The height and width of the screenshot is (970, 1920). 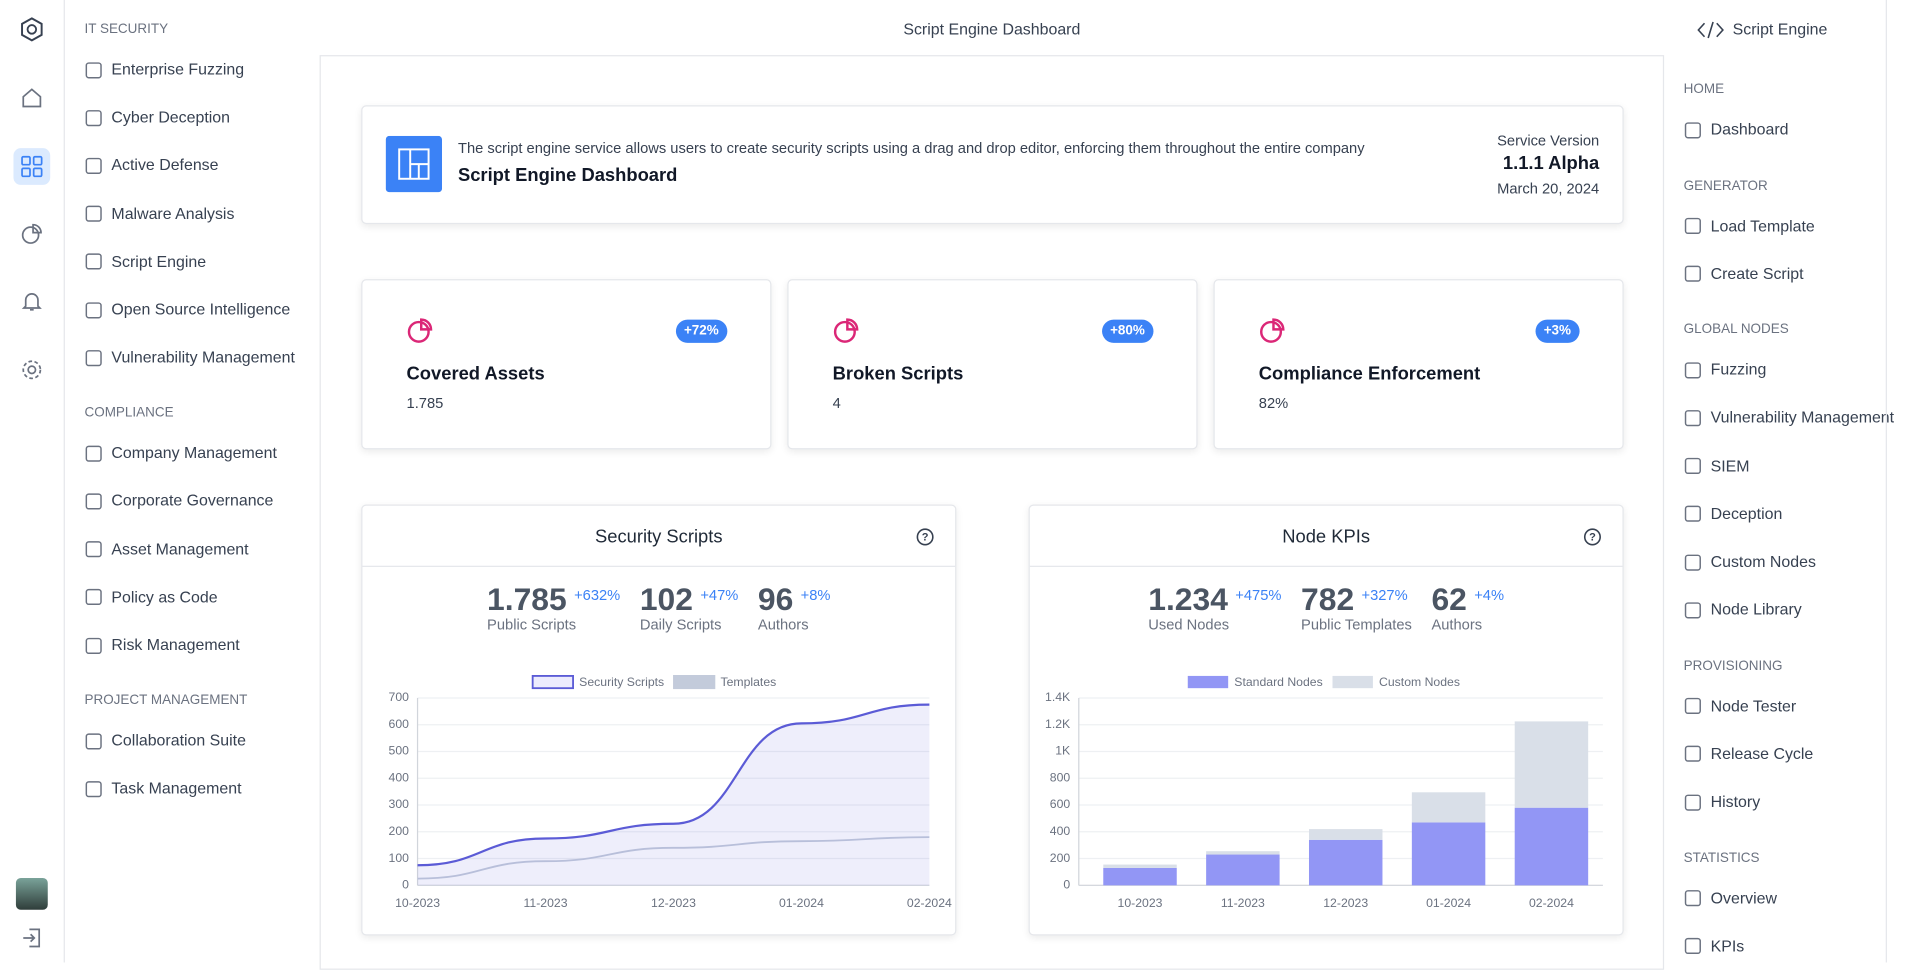 I want to click on nav-item: Cyber Deception, so click(x=157, y=118).